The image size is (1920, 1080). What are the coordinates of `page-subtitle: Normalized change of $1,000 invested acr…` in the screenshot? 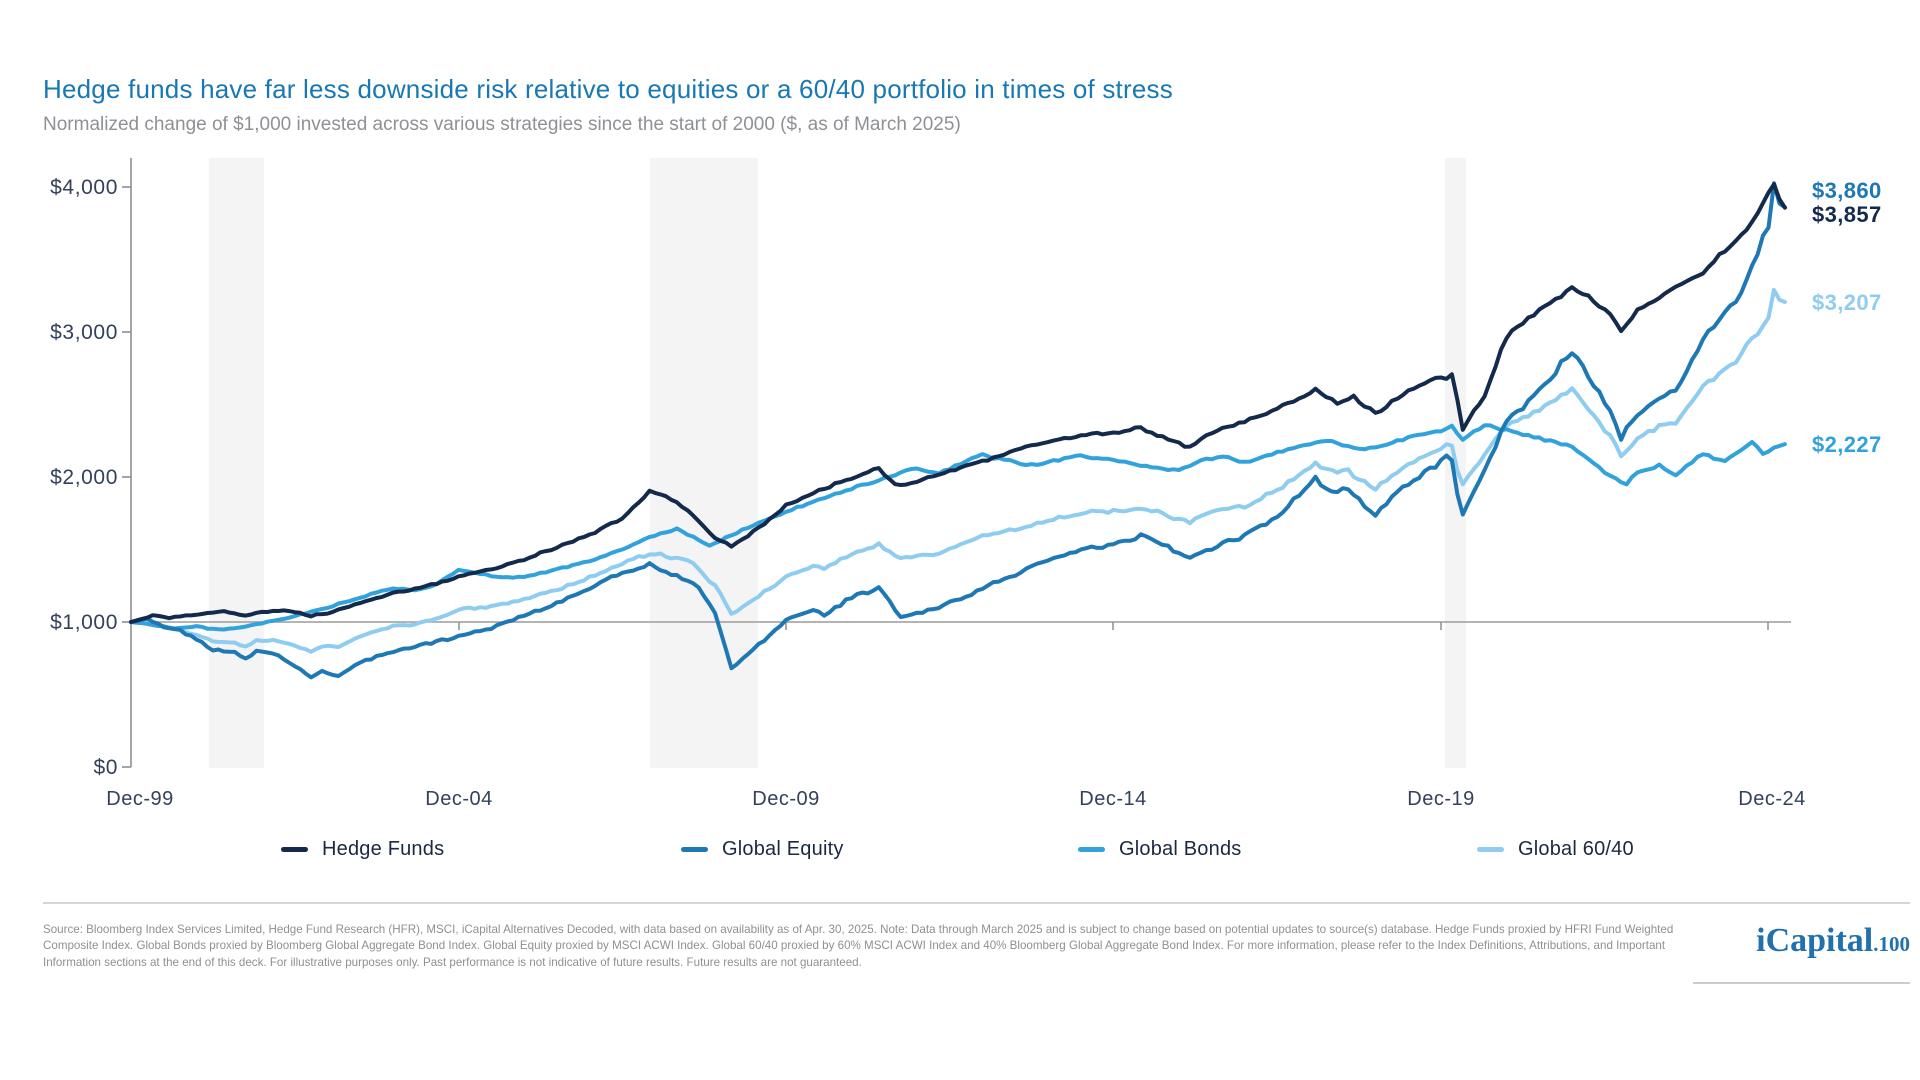 It's located at (502, 124).